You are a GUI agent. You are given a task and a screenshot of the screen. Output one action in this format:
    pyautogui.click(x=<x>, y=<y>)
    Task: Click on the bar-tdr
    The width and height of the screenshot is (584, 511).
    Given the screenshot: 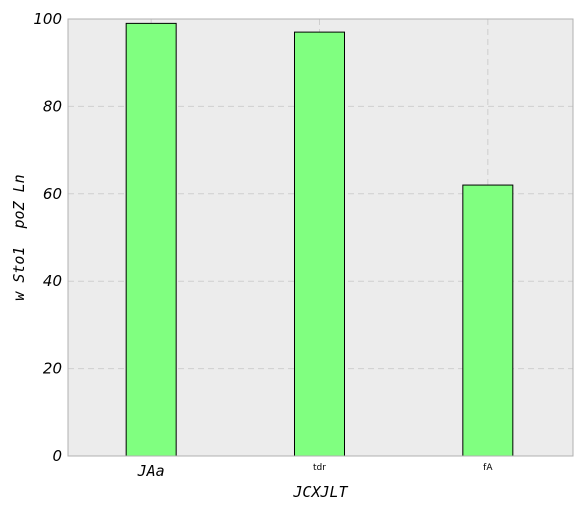 What is the action you would take?
    pyautogui.click(x=319, y=244)
    